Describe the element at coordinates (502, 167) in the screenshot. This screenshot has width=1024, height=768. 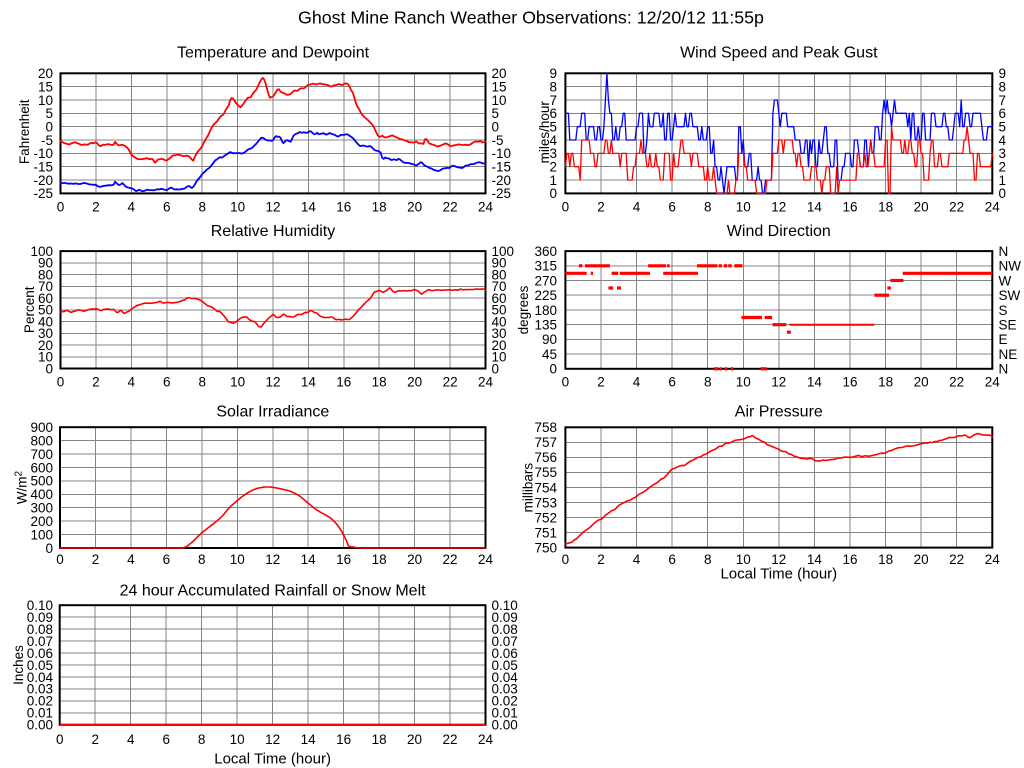
I see `svg-text: -15` at that location.